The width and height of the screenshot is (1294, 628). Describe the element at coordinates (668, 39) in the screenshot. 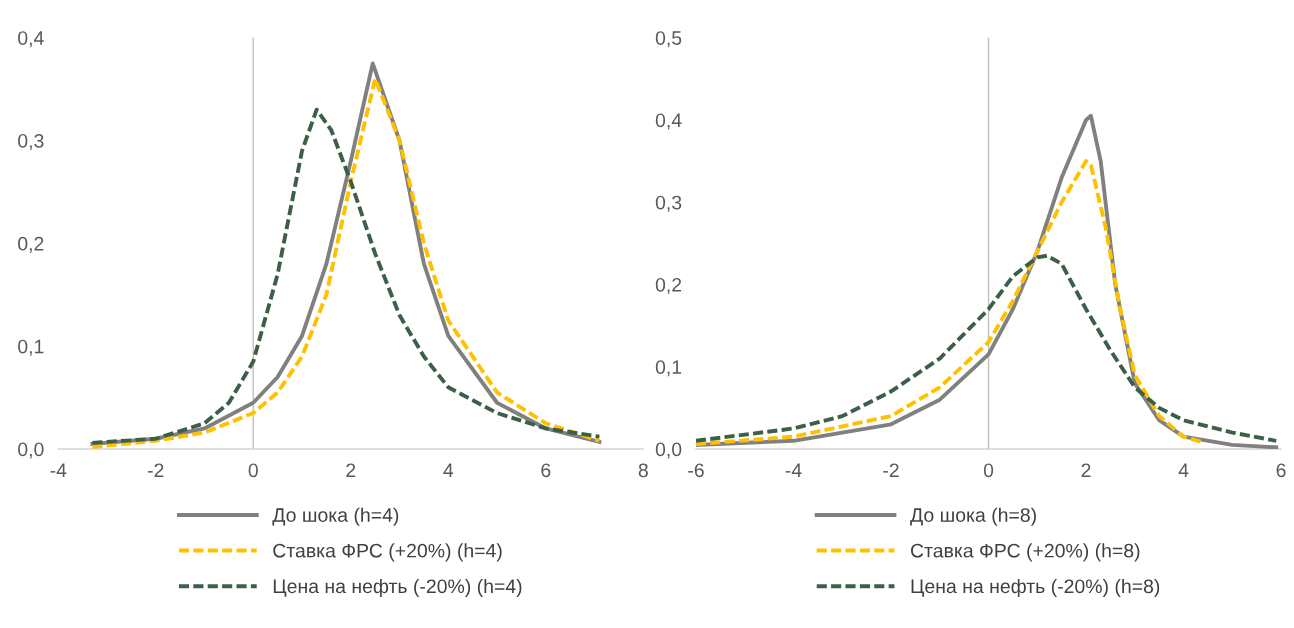

I see `y-tick-label: 0,5` at that location.